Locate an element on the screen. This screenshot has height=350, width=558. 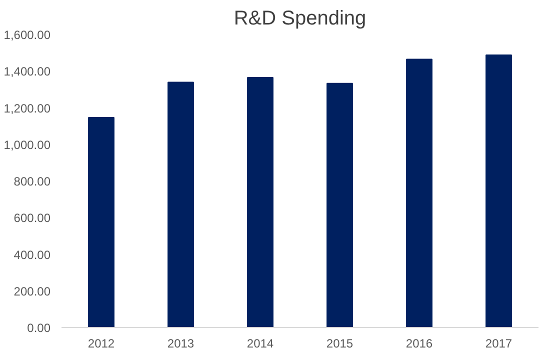
y-tick-label: 800.00 is located at coordinates (32, 181).